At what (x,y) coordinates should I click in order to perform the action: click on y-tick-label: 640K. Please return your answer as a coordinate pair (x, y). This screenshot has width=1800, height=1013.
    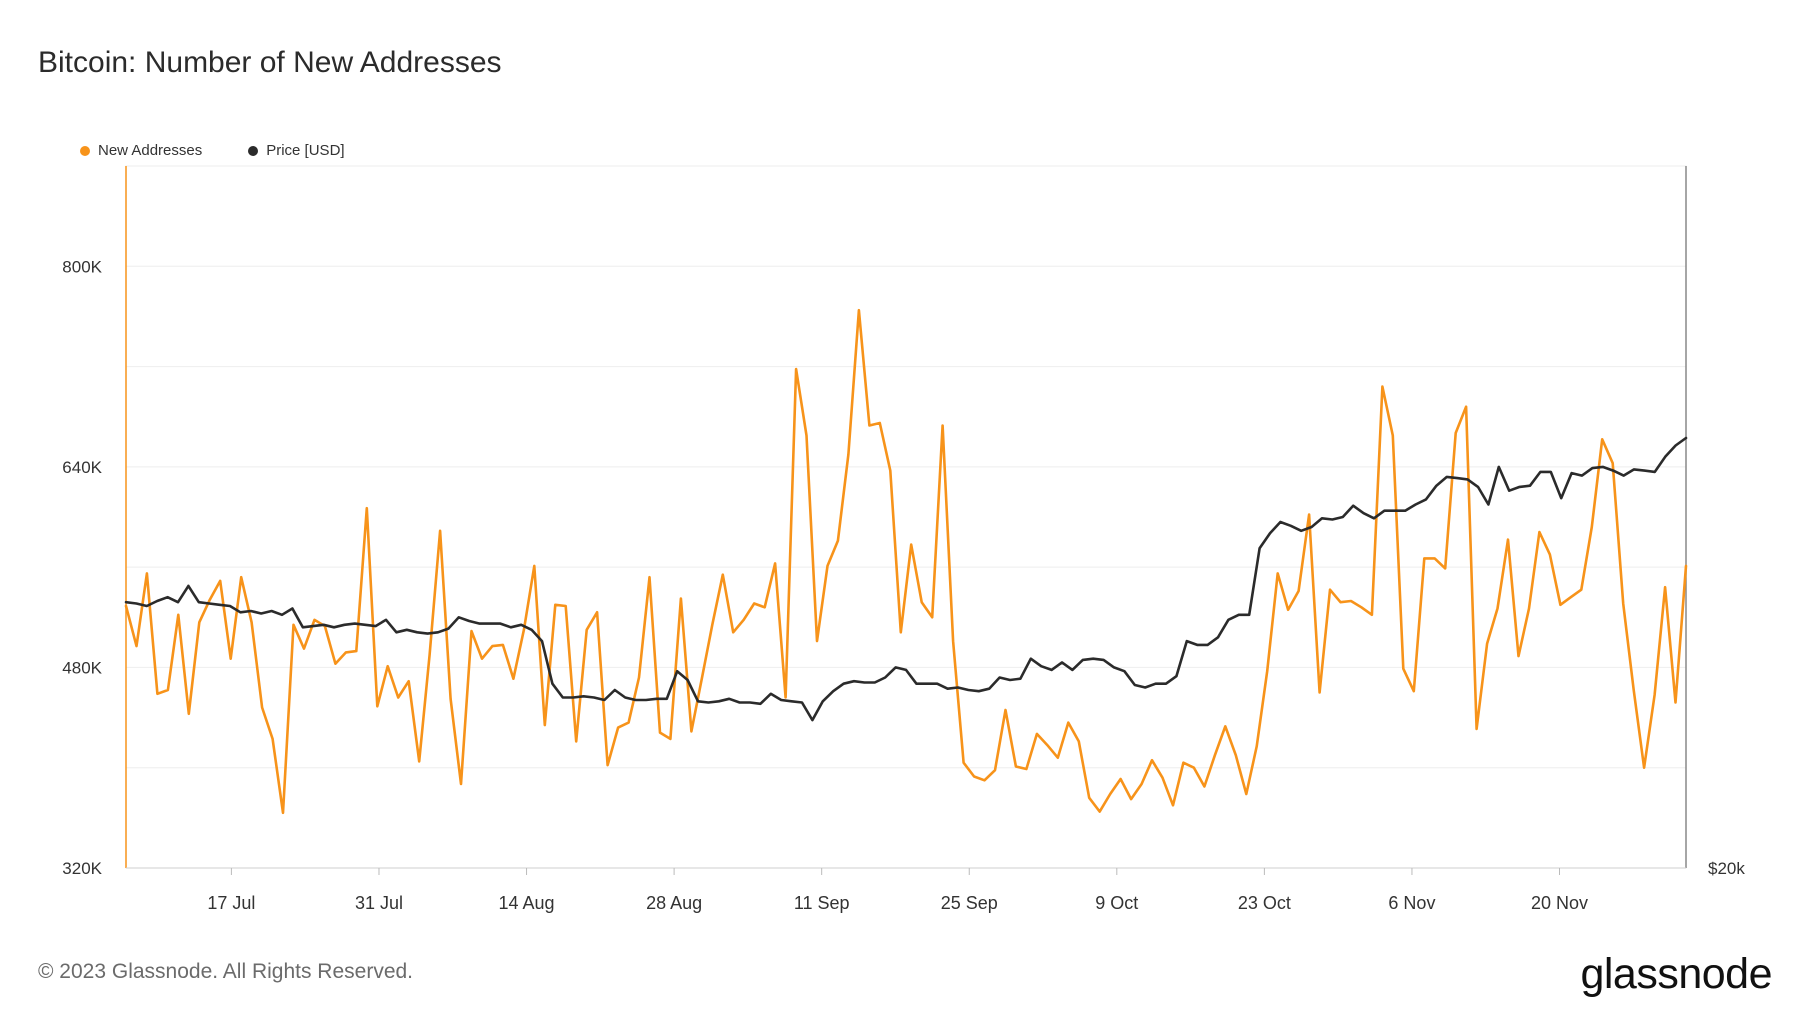
    Looking at the image, I should click on (82, 467).